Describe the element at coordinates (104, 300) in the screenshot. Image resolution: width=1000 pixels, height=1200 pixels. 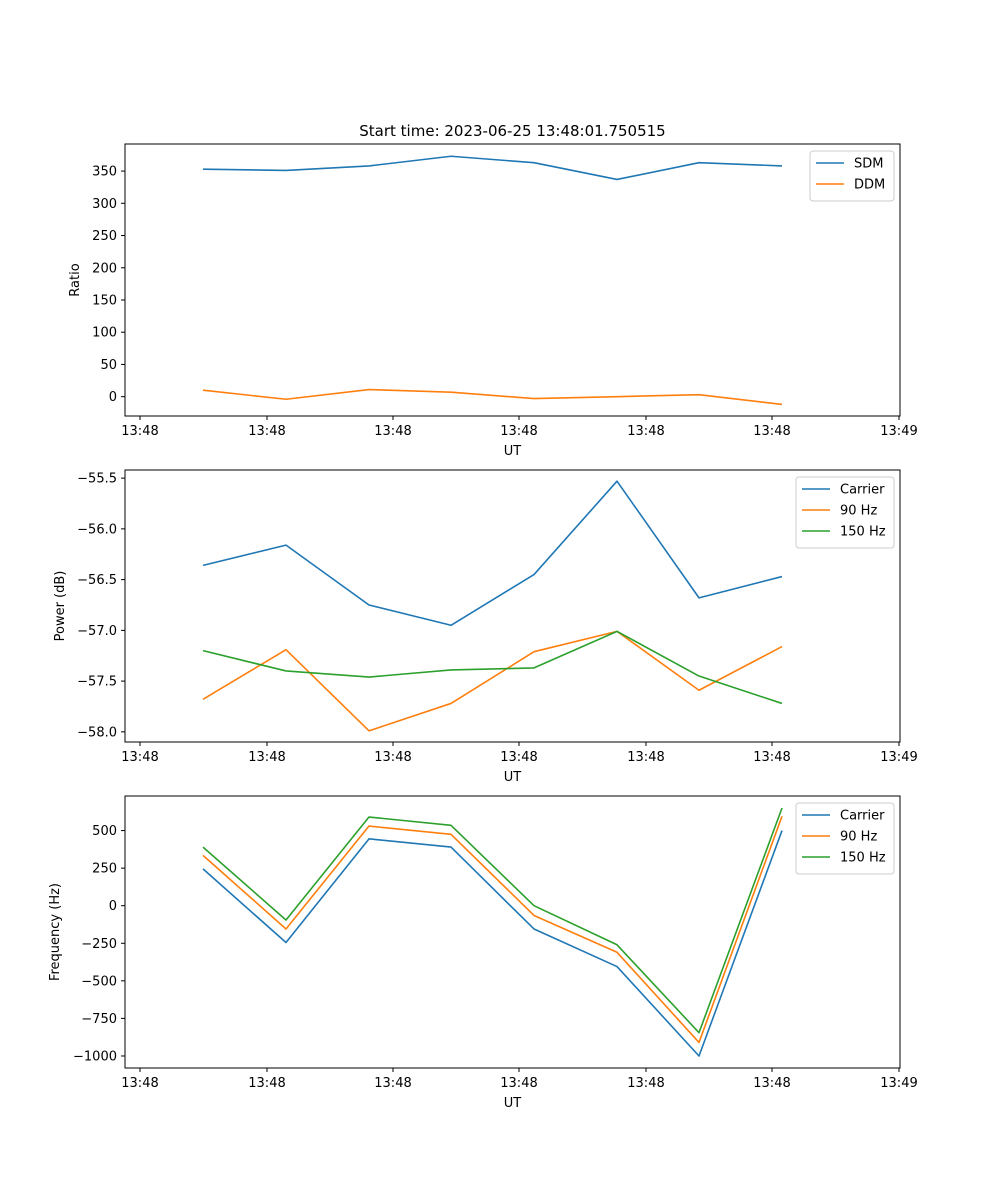
I see `y-tick-label: 150` at that location.